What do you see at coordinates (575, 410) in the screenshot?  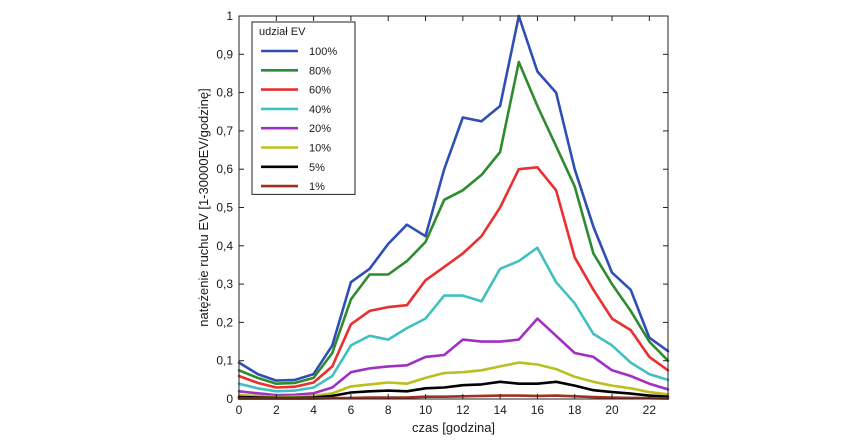 I see `x-tick-label: 18` at bounding box center [575, 410].